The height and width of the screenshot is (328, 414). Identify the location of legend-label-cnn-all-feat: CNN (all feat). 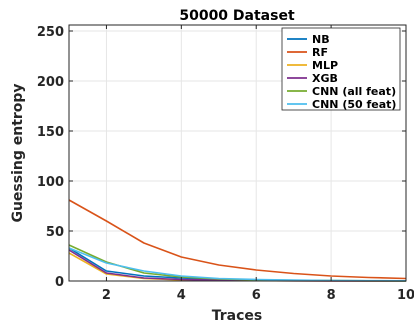
(354, 91).